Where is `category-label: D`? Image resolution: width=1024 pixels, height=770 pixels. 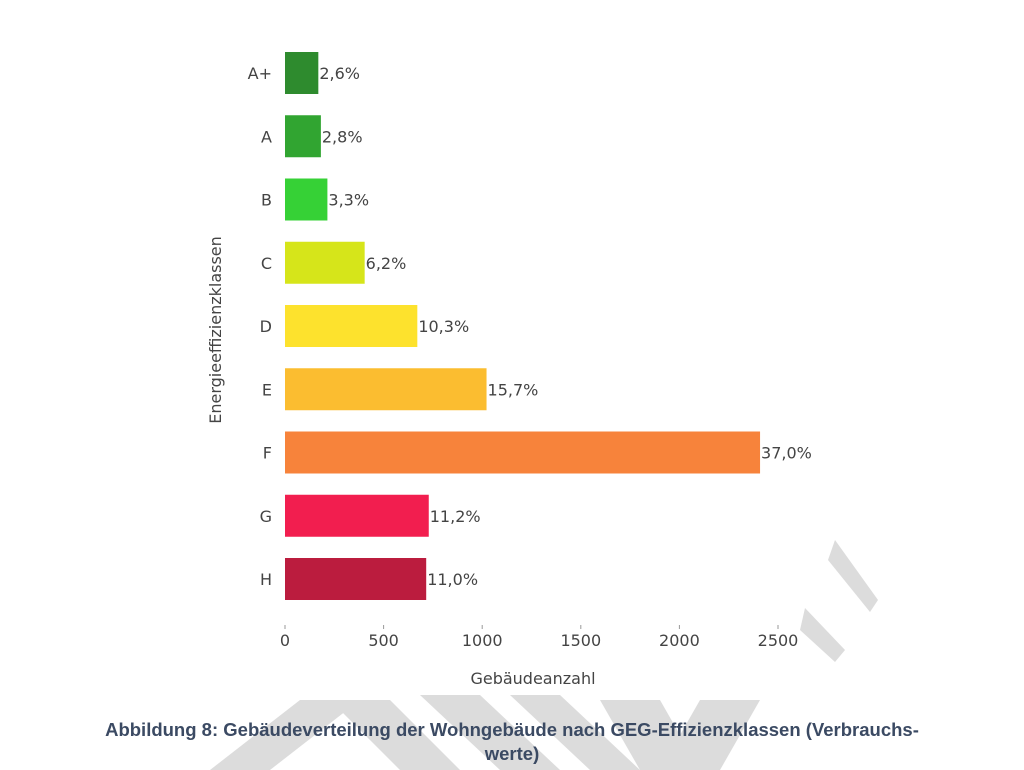 category-label: D is located at coordinates (266, 326).